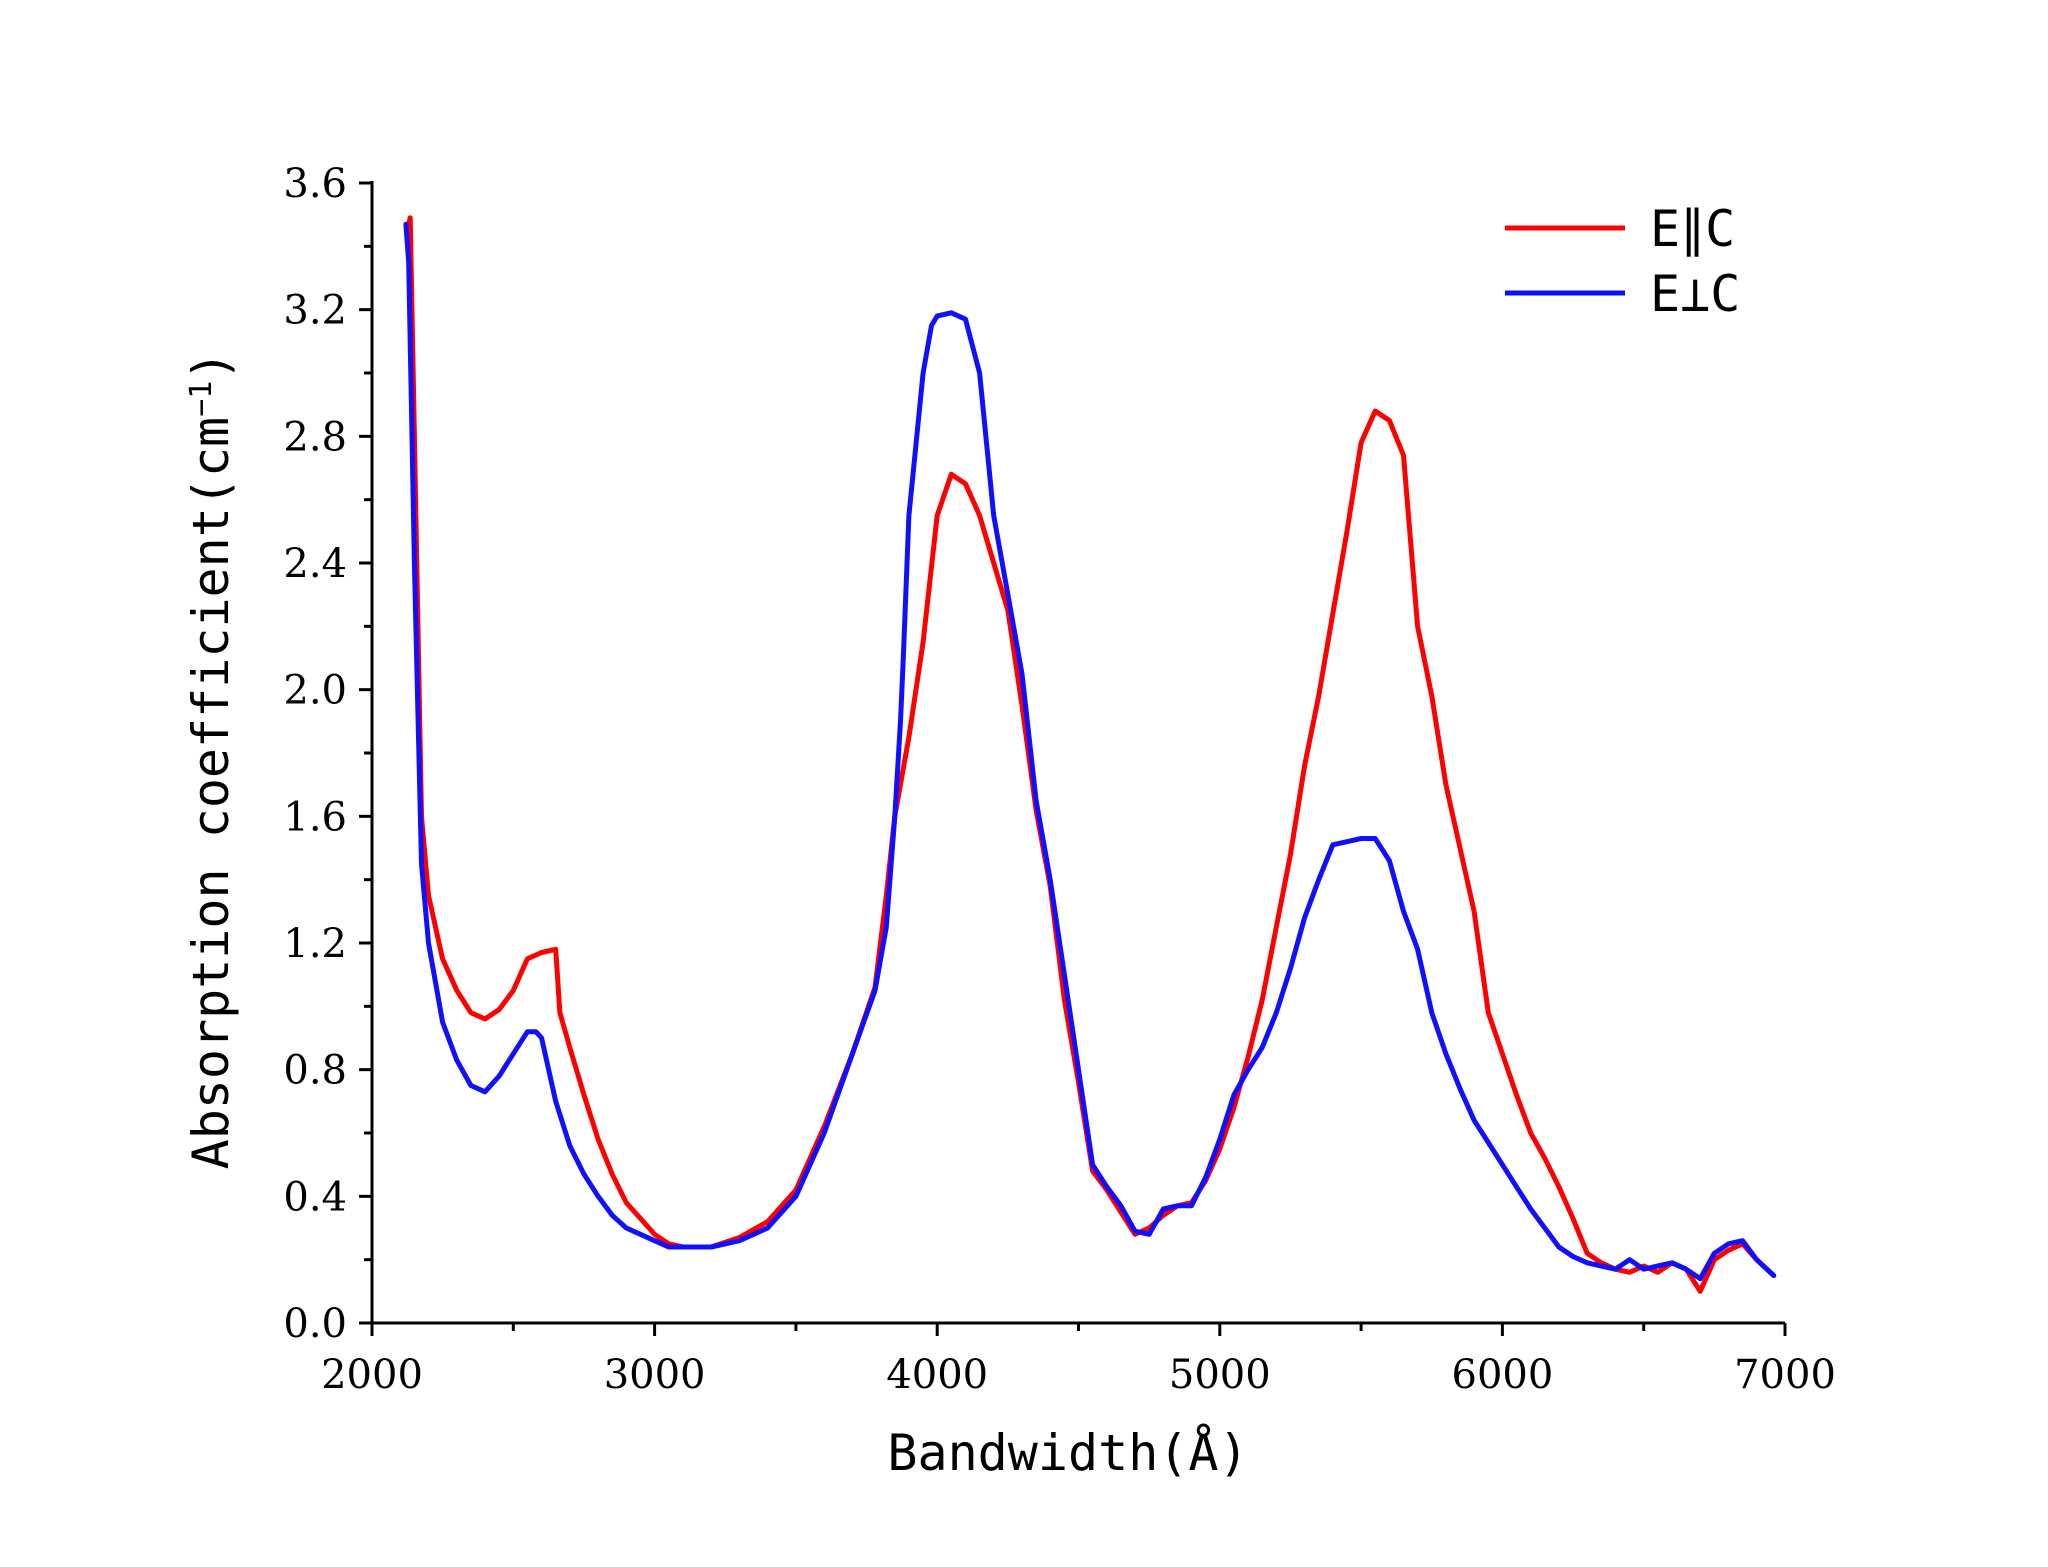  Describe the element at coordinates (201, 399) in the screenshot. I see `y-axis-title-superscript: −1` at that location.